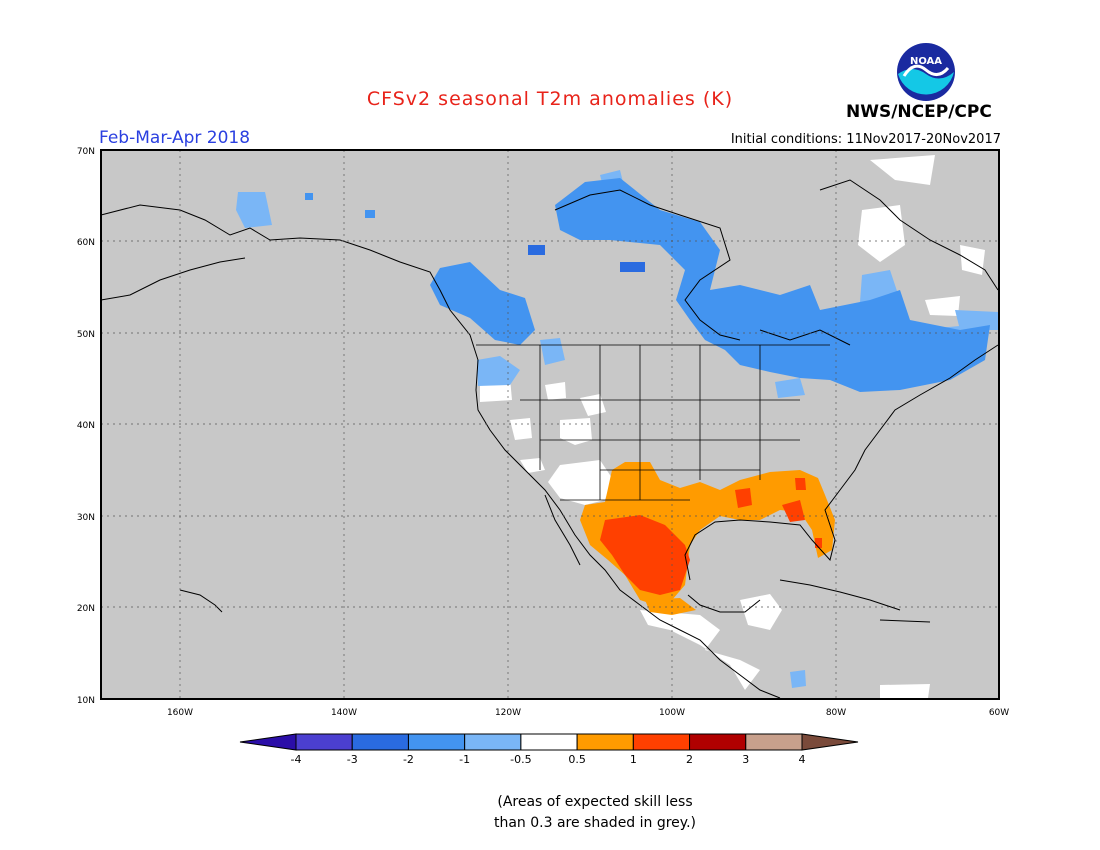 The width and height of the screenshot is (1100, 850). What do you see at coordinates (268, 742) in the screenshot?
I see `colorbar-arrow-low` at bounding box center [268, 742].